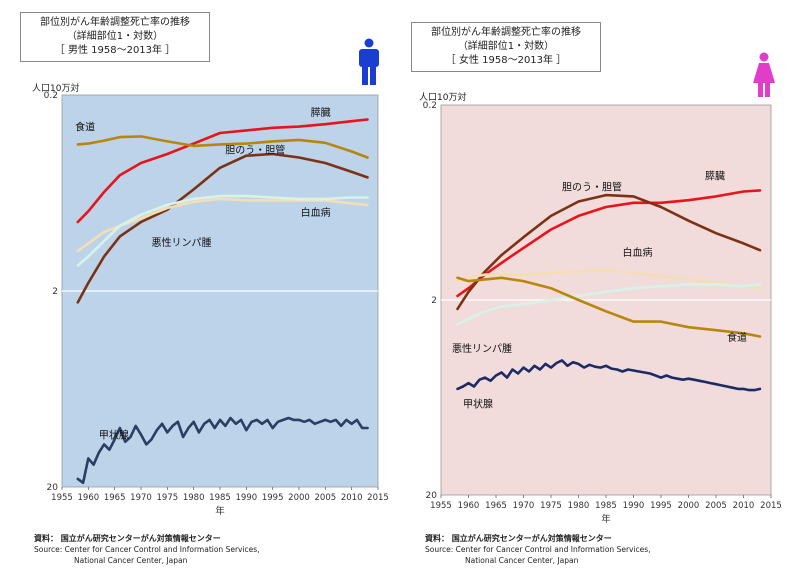 Image resolution: width=798 pixels, height=578 pixels. What do you see at coordinates (369, 61) in the screenshot?
I see `male-figure-icon` at bounding box center [369, 61].